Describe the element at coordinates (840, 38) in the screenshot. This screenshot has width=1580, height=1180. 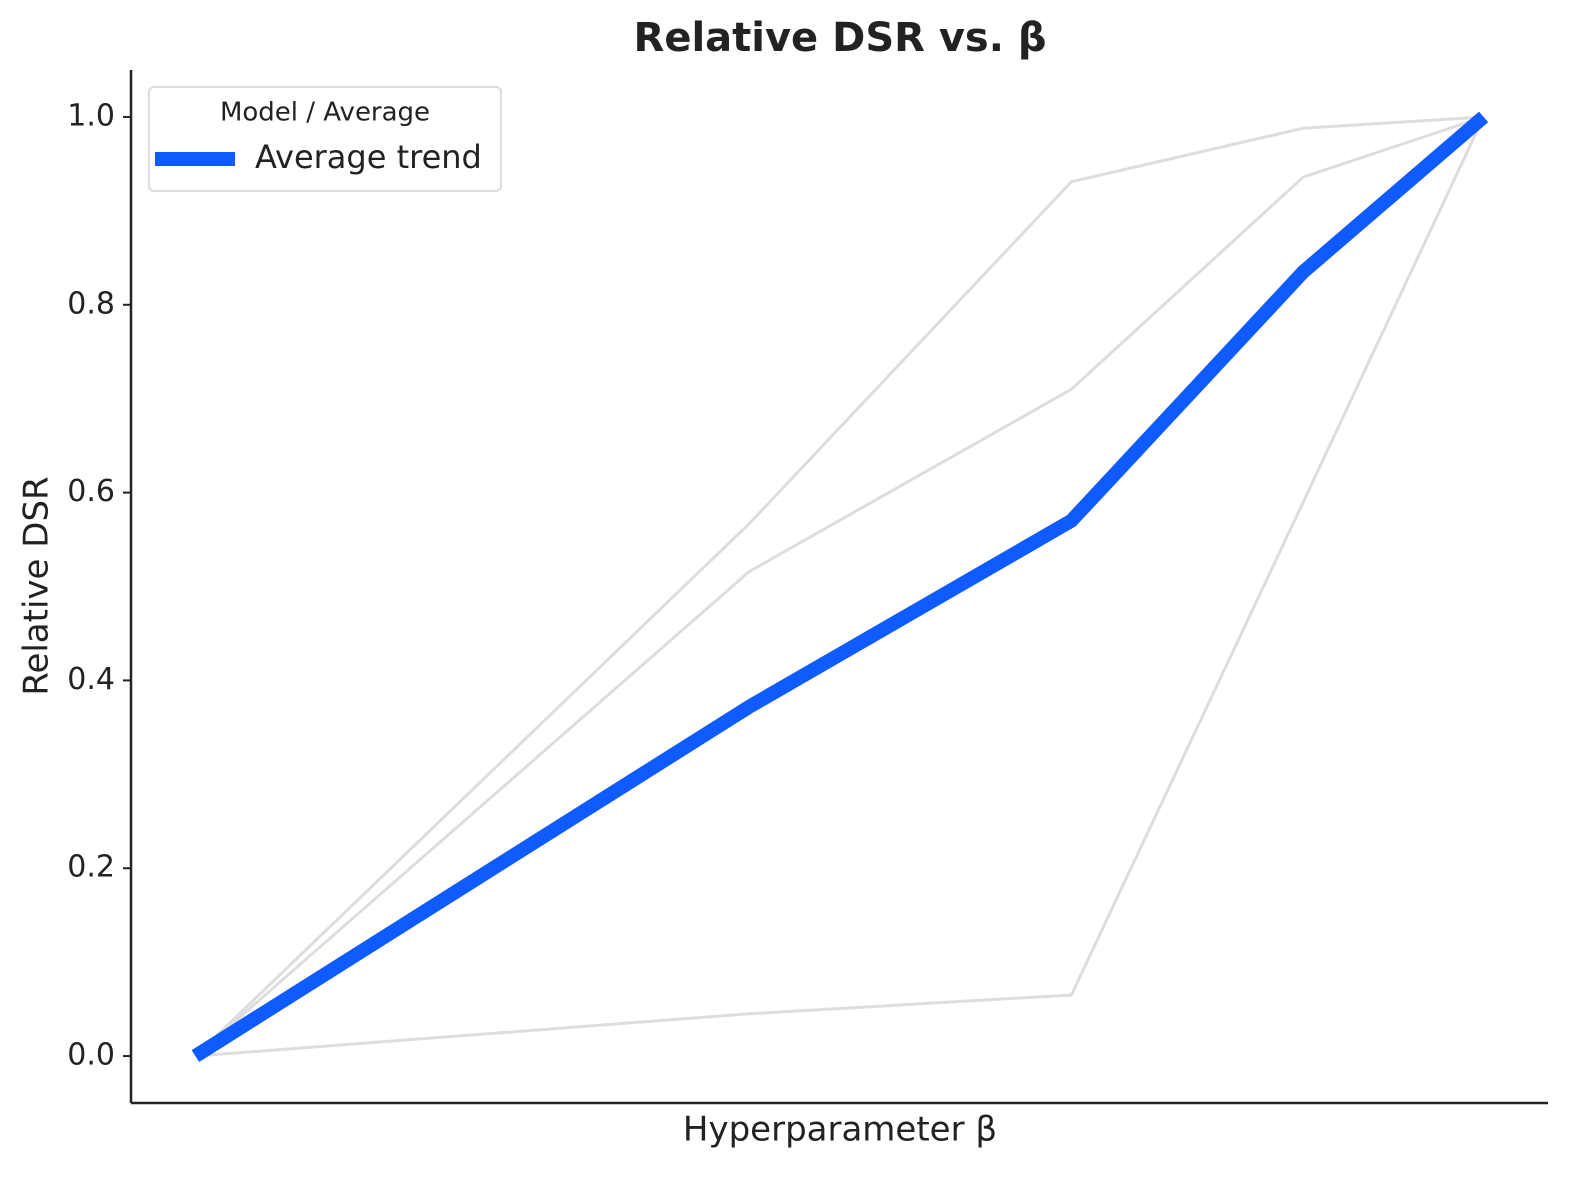
I see `chart-title: Relative DSR vs. β` at that location.